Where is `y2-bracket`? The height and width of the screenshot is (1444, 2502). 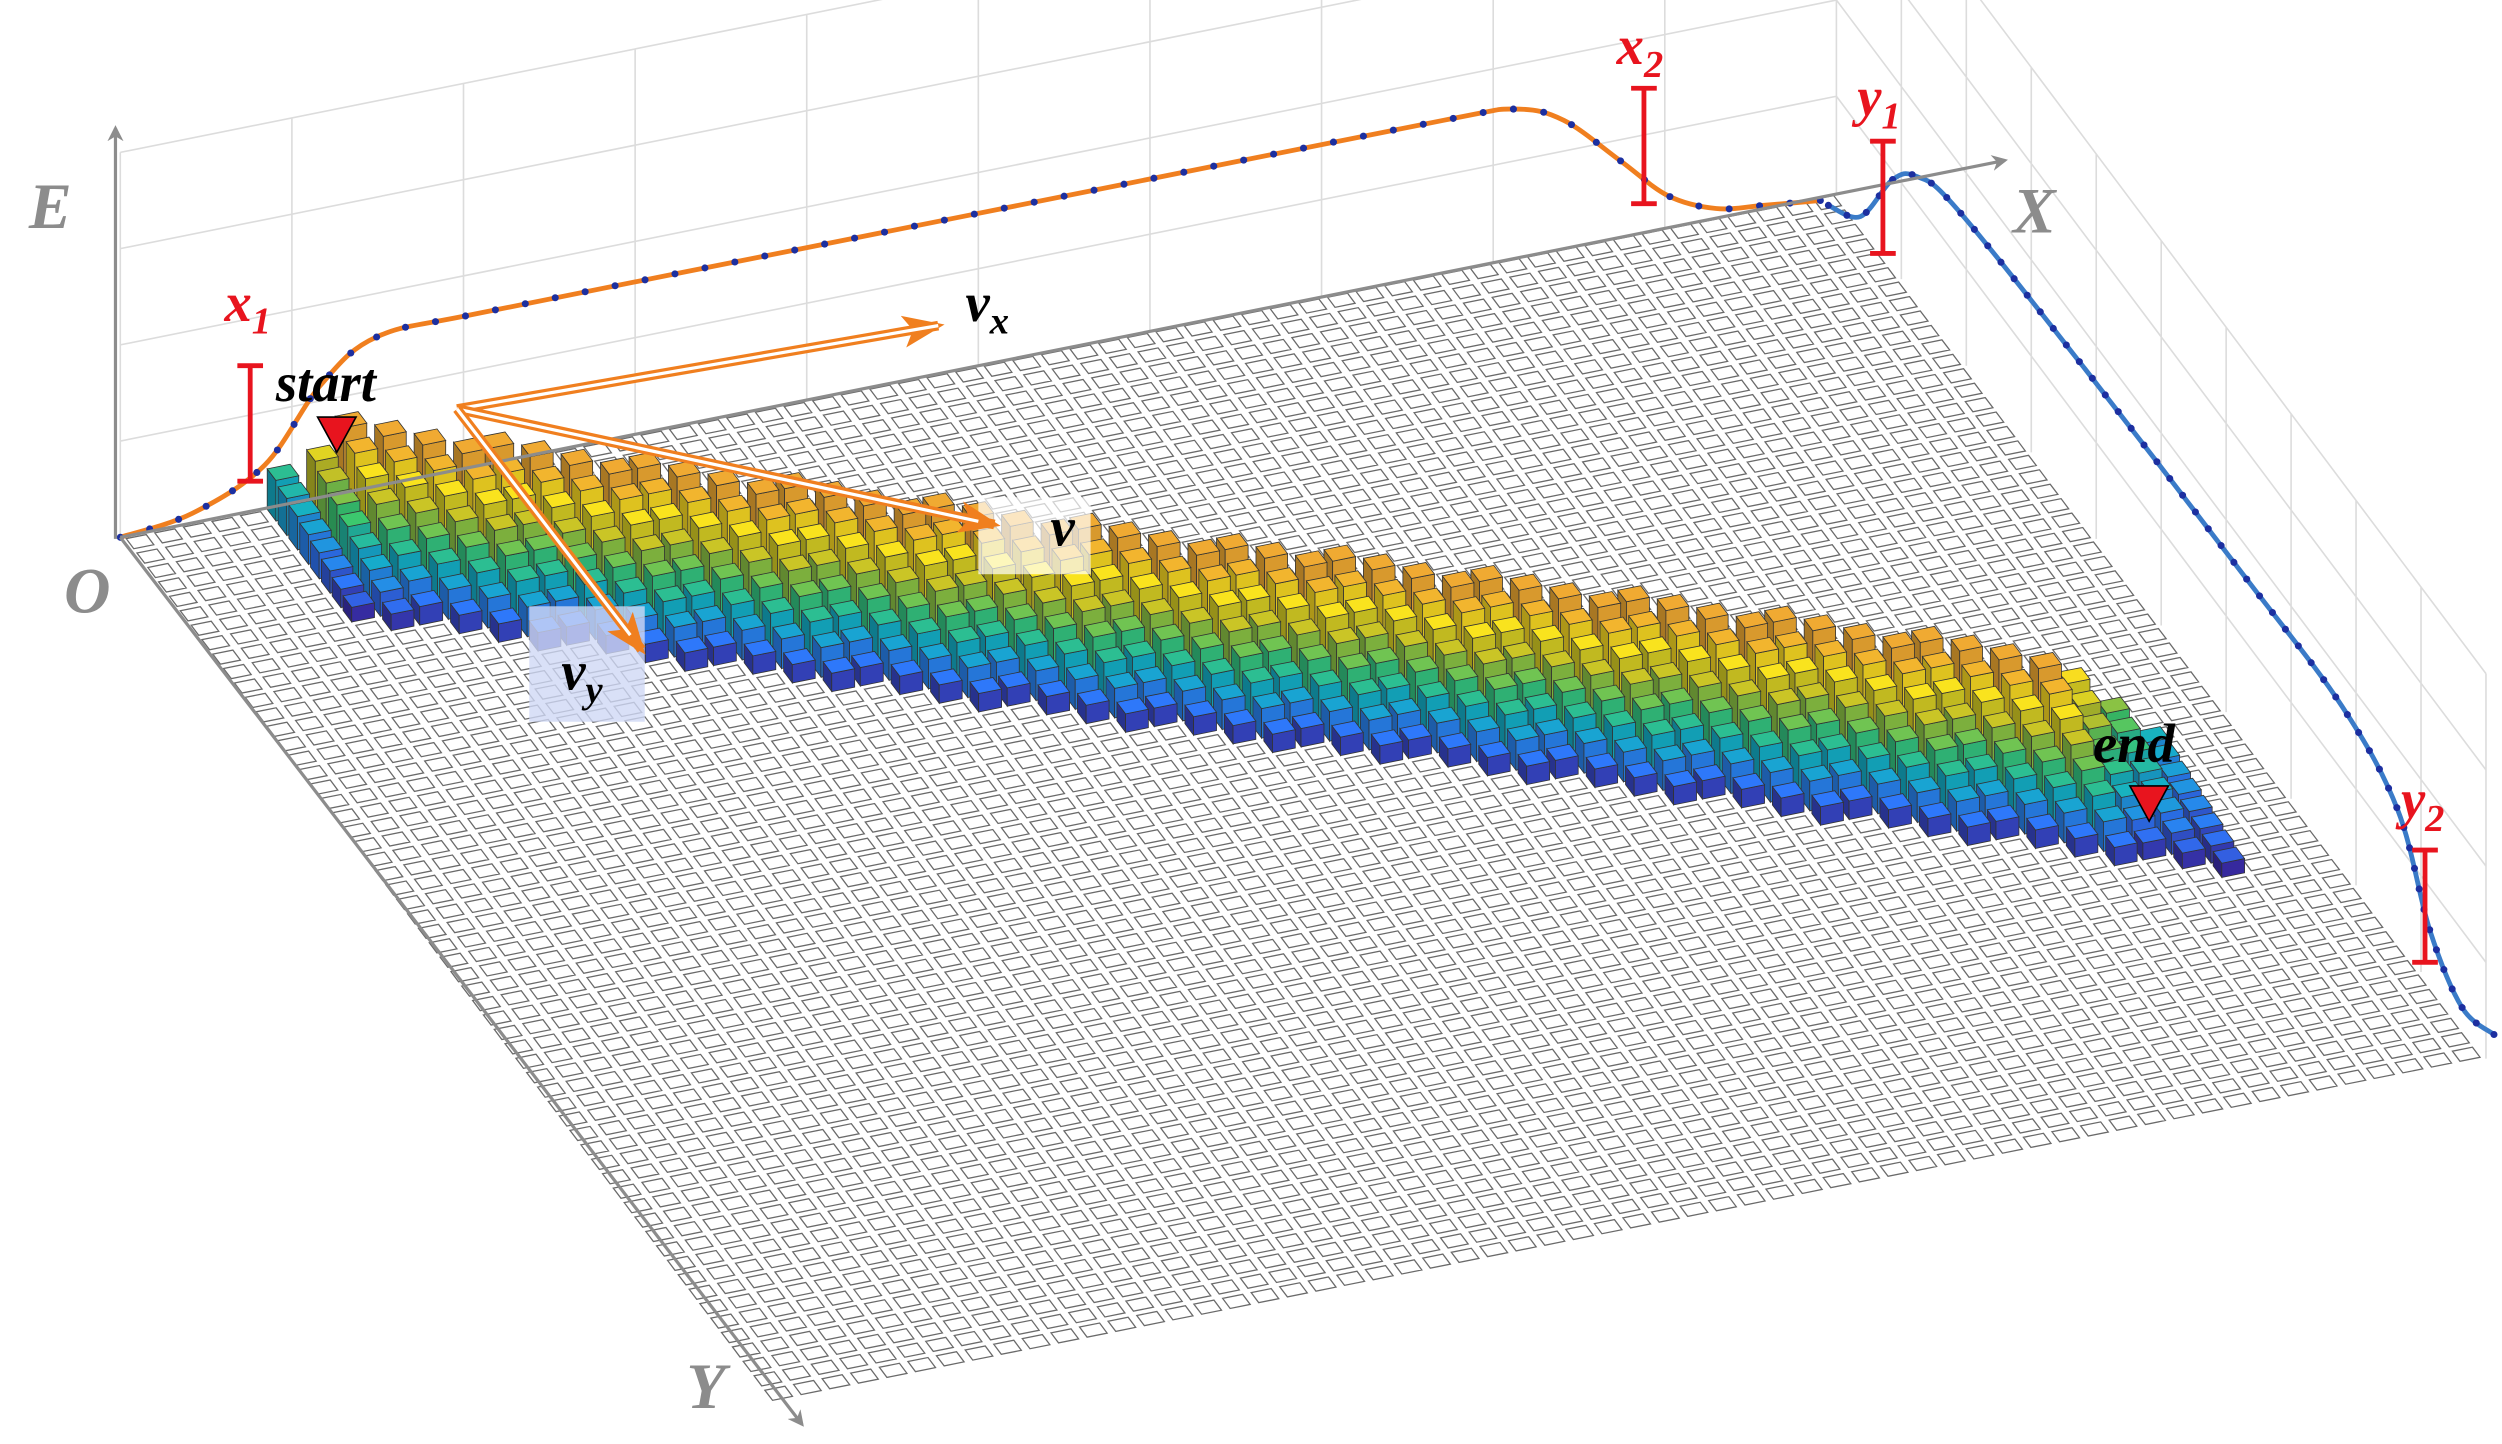 y2-bracket is located at coordinates (2425, 906).